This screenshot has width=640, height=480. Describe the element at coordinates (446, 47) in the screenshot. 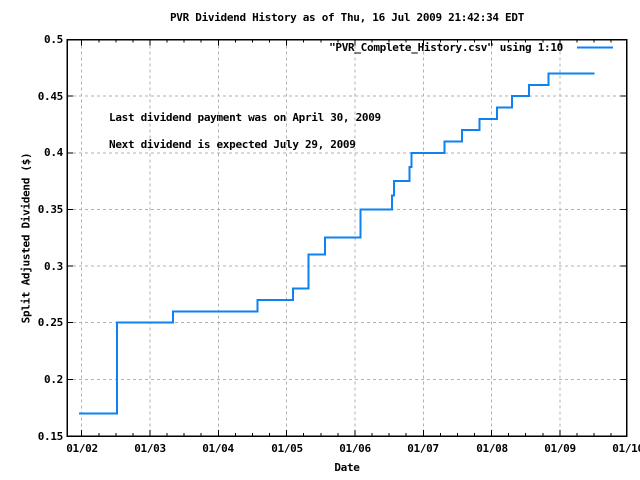

I see `legend-label: "PVR_Complete_History.csv" using 1:10` at that location.